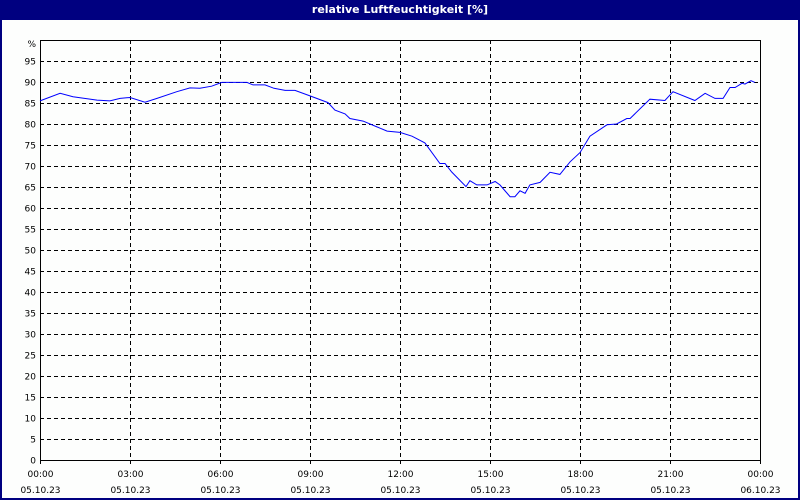 The width and height of the screenshot is (800, 500). Describe the element at coordinates (31, 378) in the screenshot. I see `y-tick-label: 20` at that location.